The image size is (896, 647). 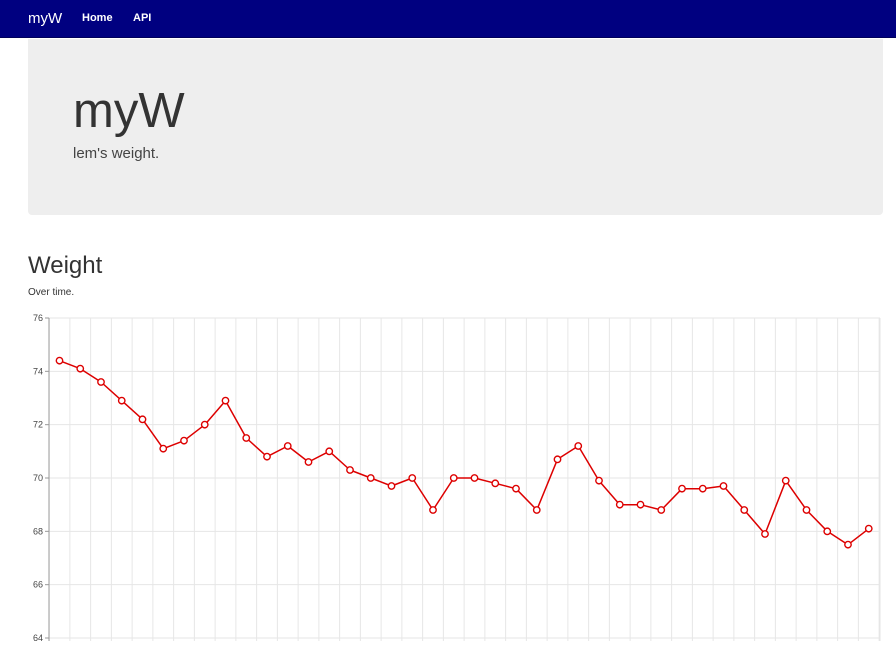 What do you see at coordinates (142, 18) in the screenshot?
I see `nav-api-link: API` at bounding box center [142, 18].